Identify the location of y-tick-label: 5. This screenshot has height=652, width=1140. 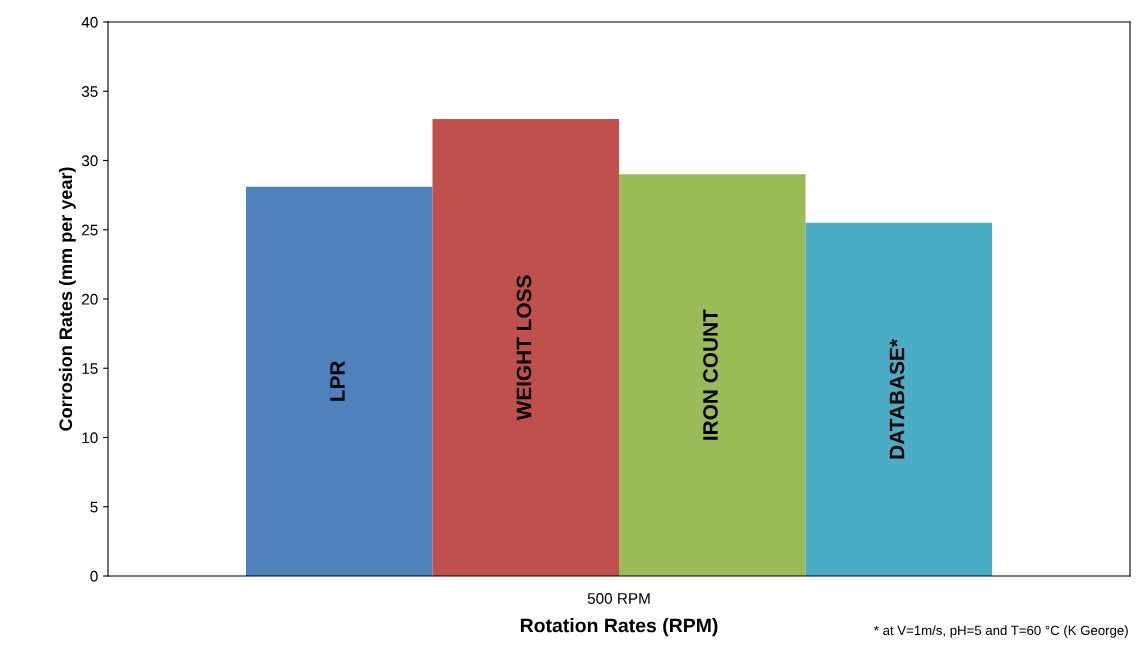
(94, 507).